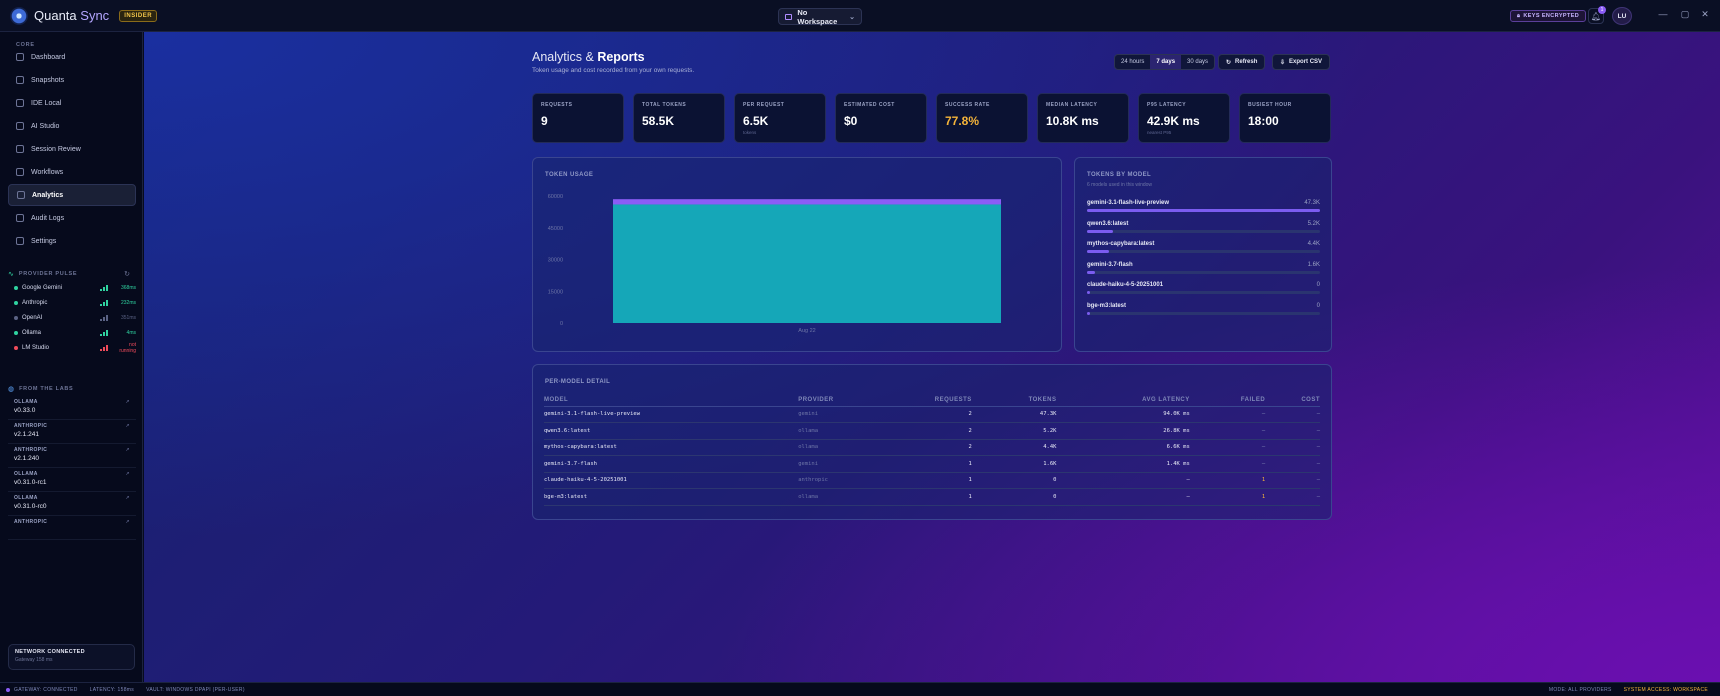 The image size is (1720, 696). Describe the element at coordinates (1548, 16) in the screenshot. I see `keys-encrypted-badge: 🔒︎ KEYS ENCRYPTED` at that location.